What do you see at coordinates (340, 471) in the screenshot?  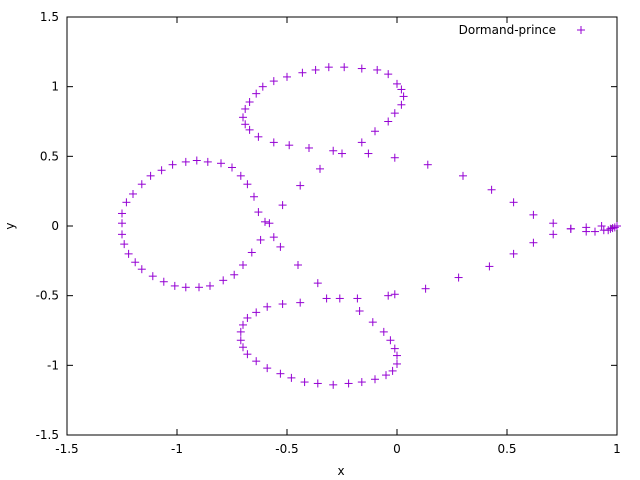 I see `x-axis-label: x` at bounding box center [340, 471].